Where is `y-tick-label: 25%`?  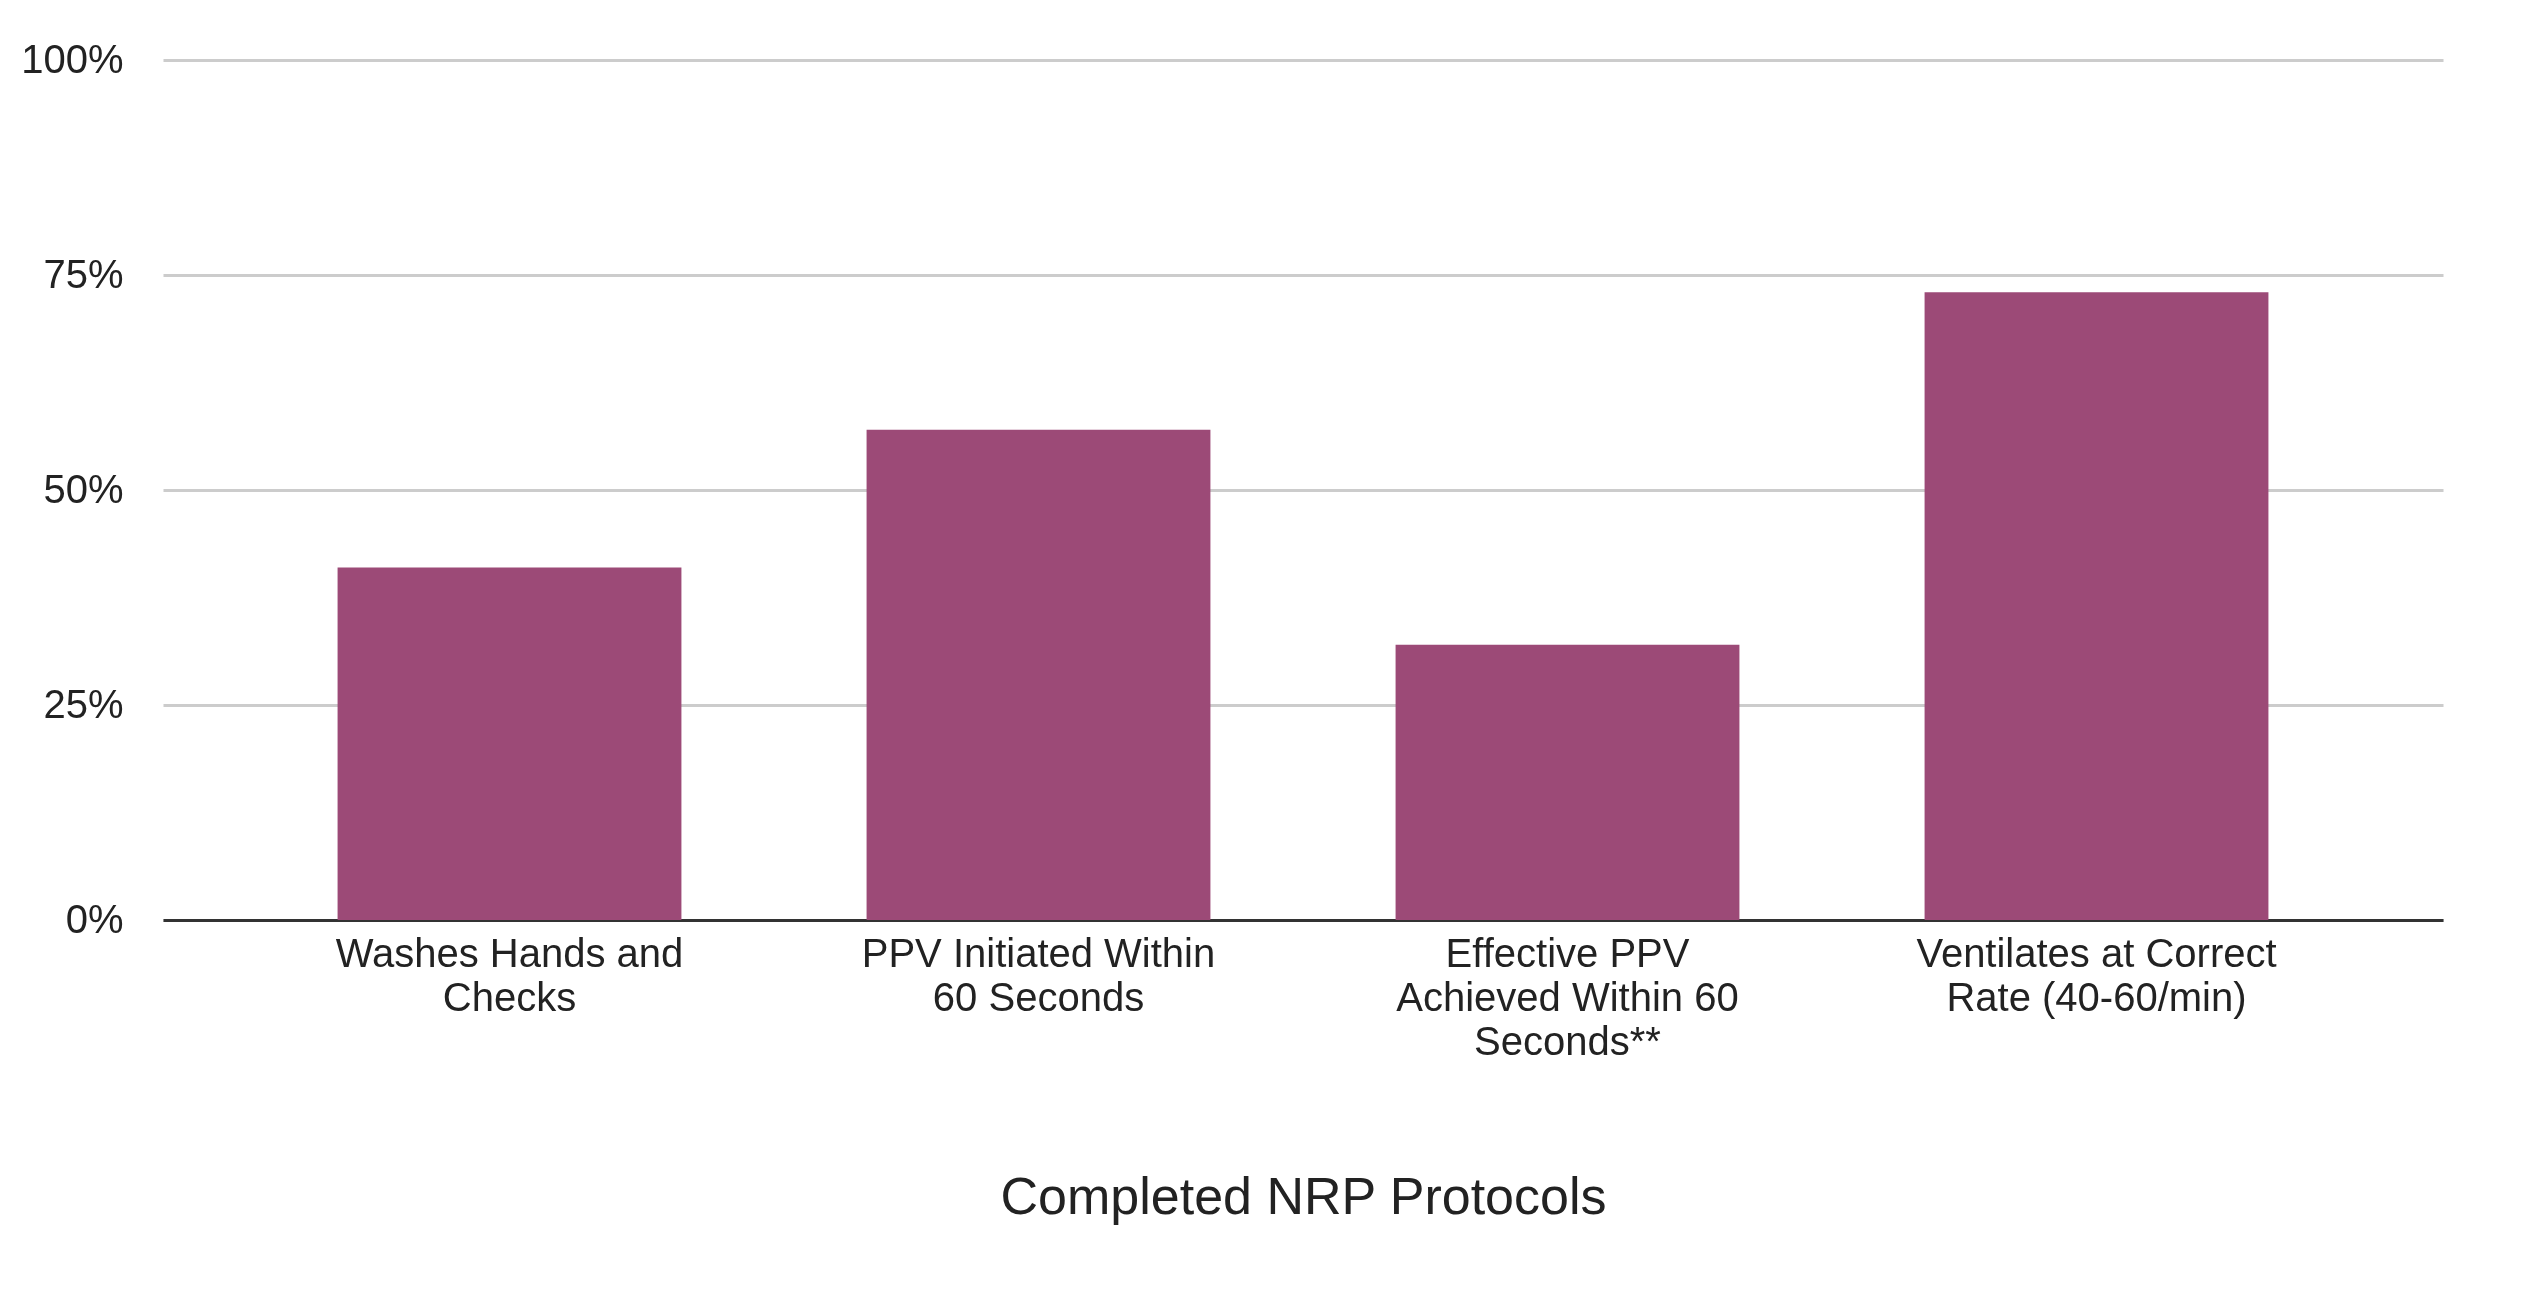 y-tick-label: 25% is located at coordinates (83, 703).